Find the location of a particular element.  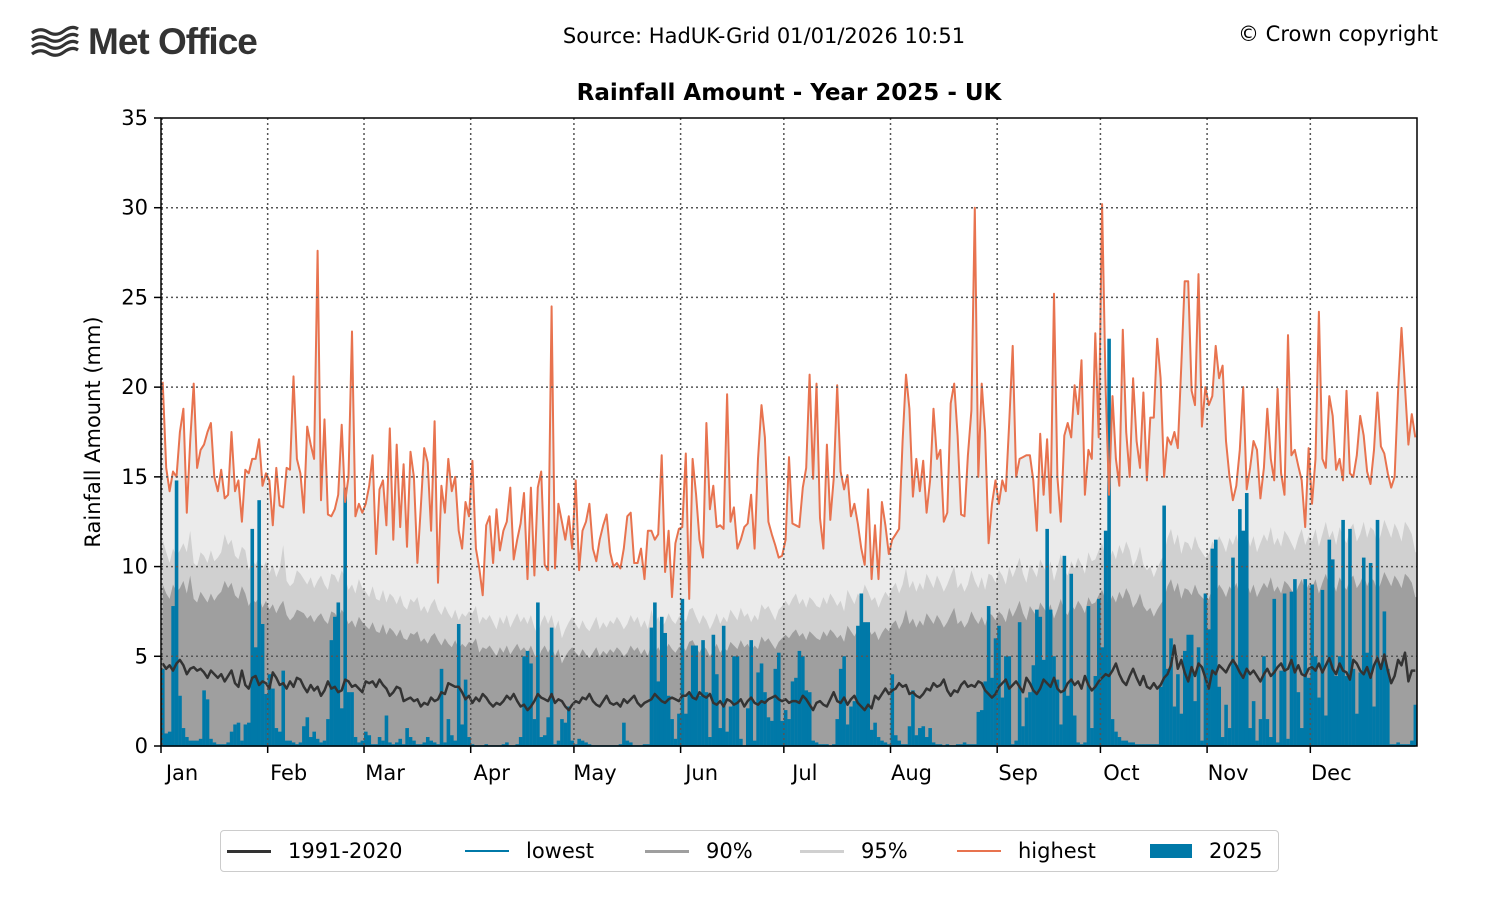

legend-item-p90: 90% is located at coordinates (699, 851).